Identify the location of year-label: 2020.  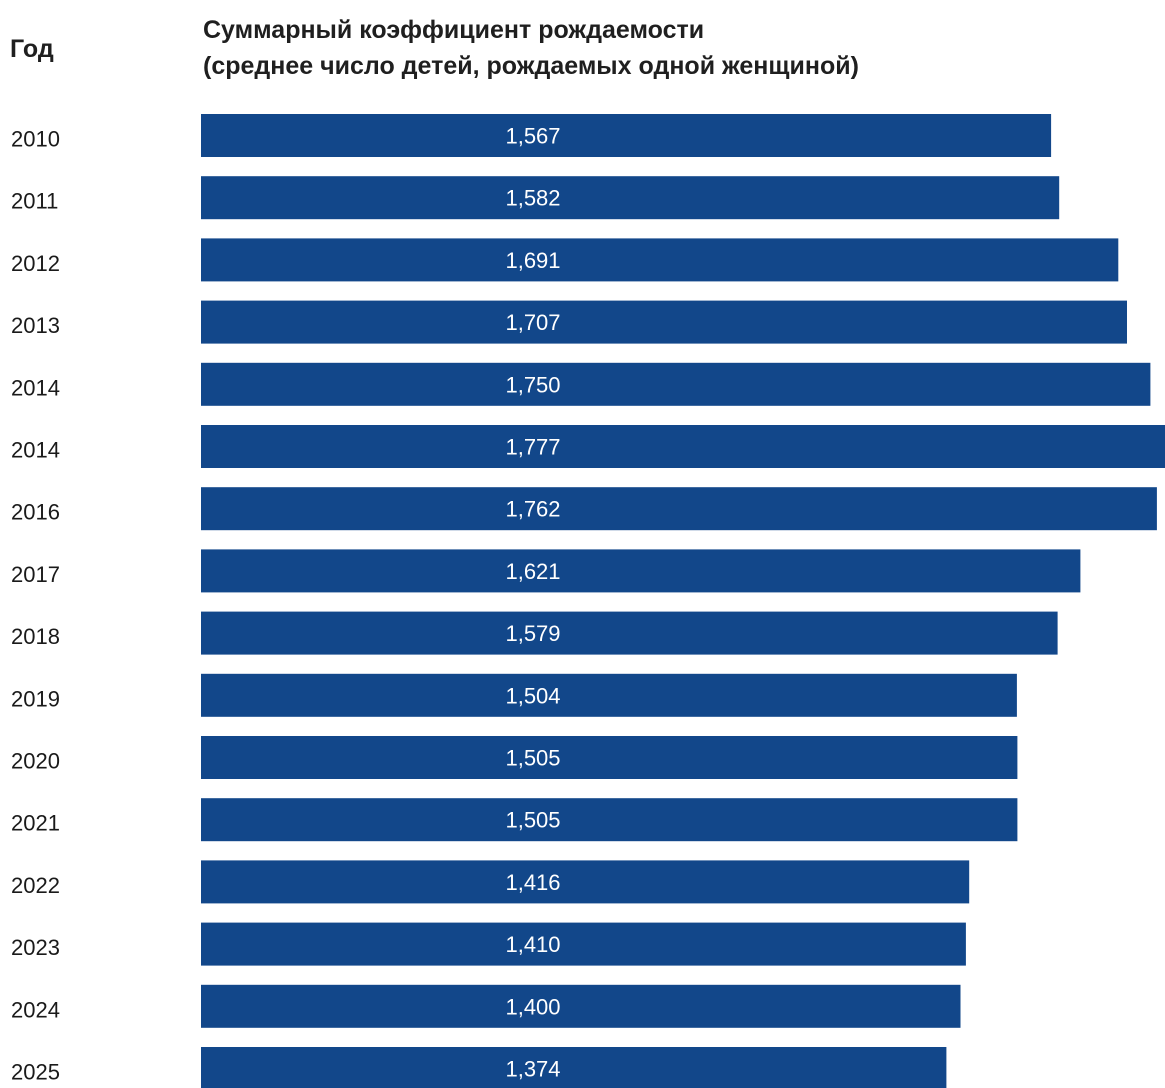
(35, 761).